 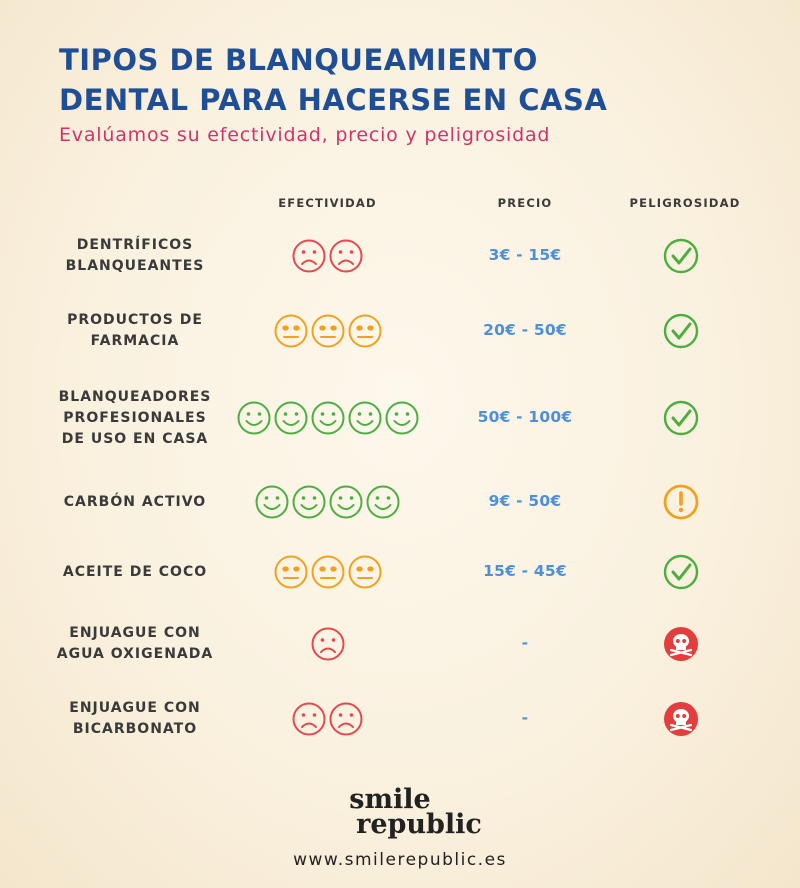 I want to click on warning-icon, so click(x=681, y=502).